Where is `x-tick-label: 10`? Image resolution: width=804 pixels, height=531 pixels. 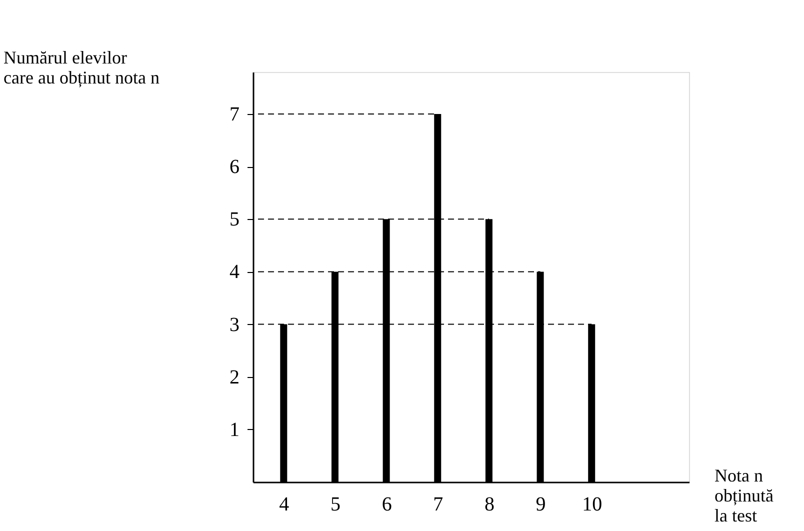
x-tick-label: 10 is located at coordinates (592, 505).